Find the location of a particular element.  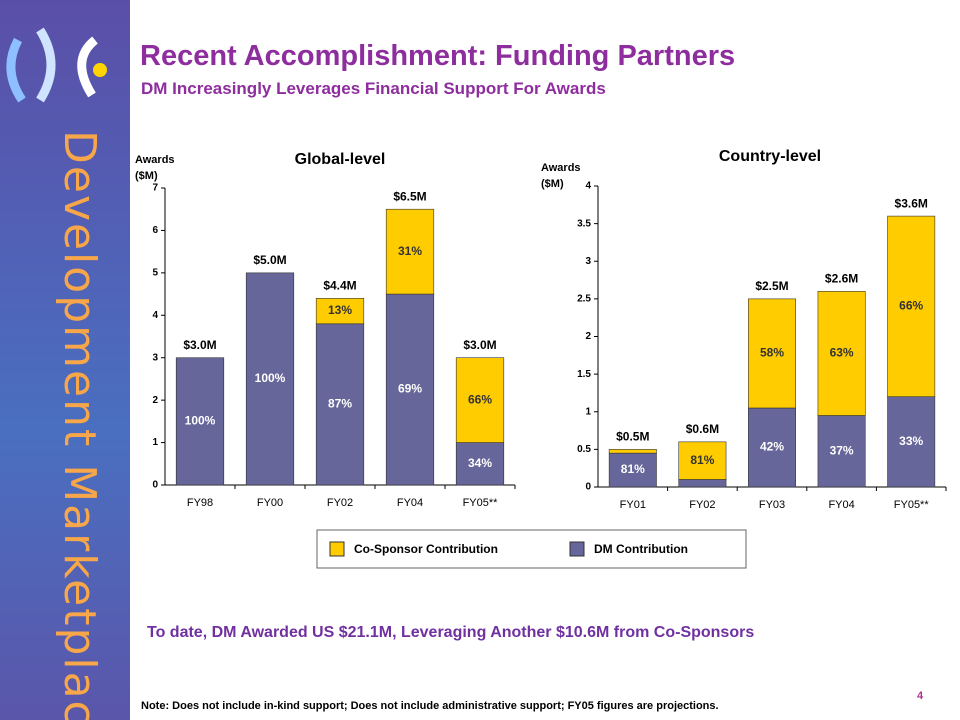

y-tick-label: 5 is located at coordinates (155, 272).